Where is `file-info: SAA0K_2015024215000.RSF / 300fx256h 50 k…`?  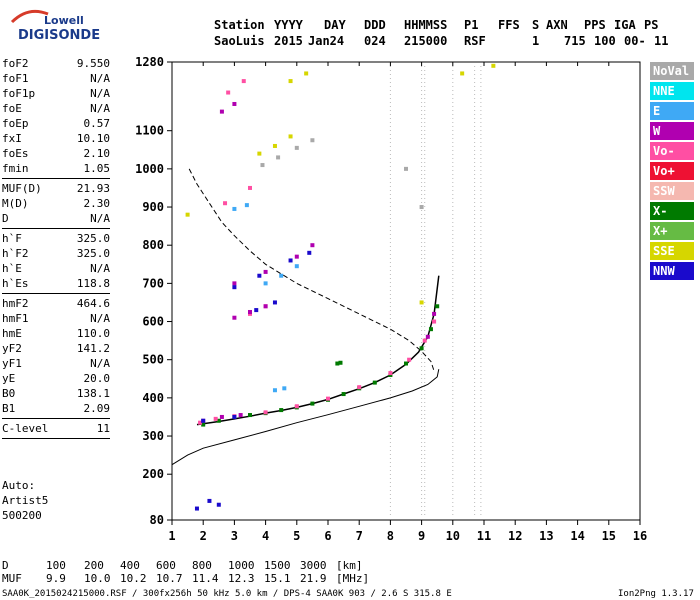
file-info: SAA0K_2015024215000.RSF / 300fx256h 50 k… is located at coordinates (227, 594).